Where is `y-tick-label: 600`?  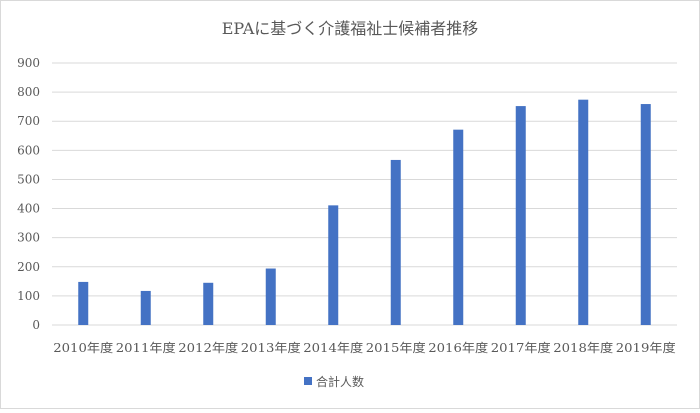
y-tick-label: 600 is located at coordinates (28, 150).